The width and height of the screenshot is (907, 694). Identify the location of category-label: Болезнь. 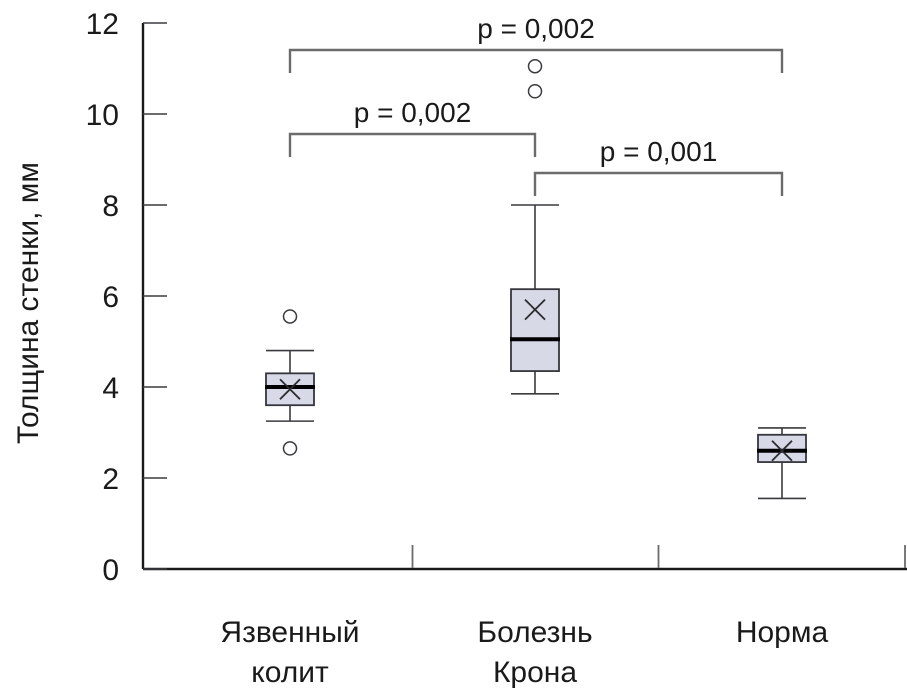
(534, 632).